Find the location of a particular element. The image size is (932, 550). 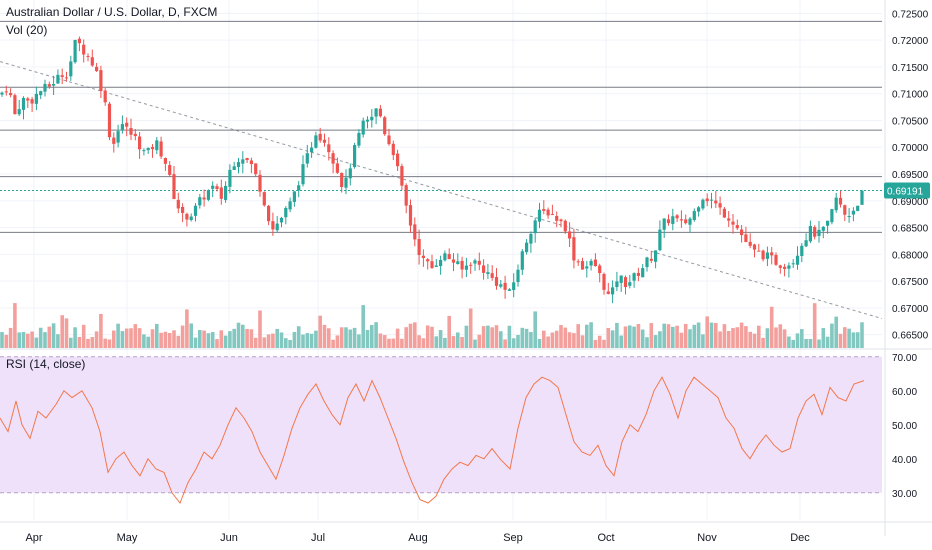

time-tick-label: Jun is located at coordinates (229, 538).